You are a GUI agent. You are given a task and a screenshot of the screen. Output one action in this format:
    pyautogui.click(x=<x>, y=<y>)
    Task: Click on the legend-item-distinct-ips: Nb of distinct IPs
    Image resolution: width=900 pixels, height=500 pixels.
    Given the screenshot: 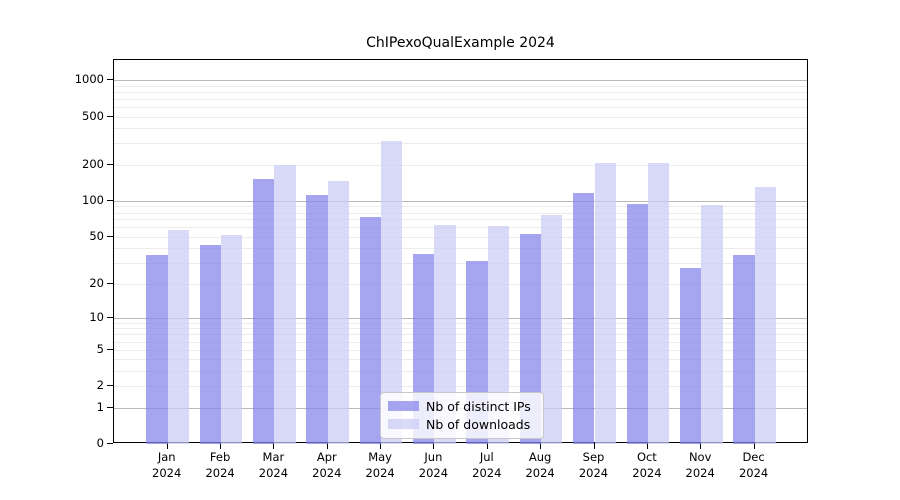 What is the action you would take?
    pyautogui.click(x=461, y=406)
    